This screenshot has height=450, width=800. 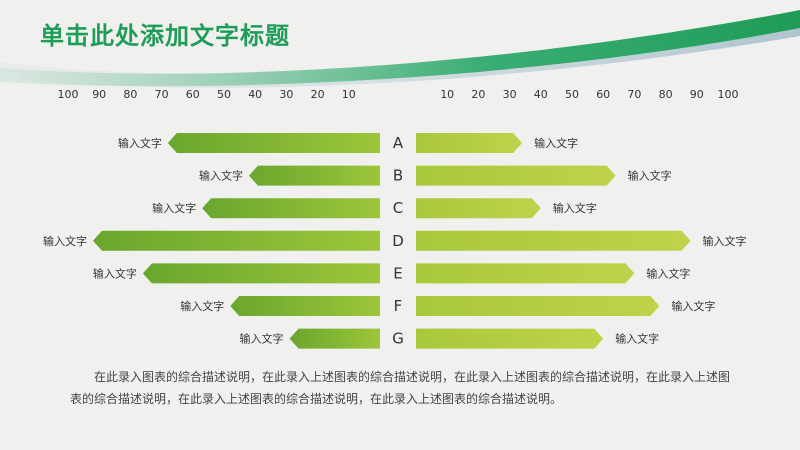 I want to click on right-tick-label: 50, so click(x=572, y=94).